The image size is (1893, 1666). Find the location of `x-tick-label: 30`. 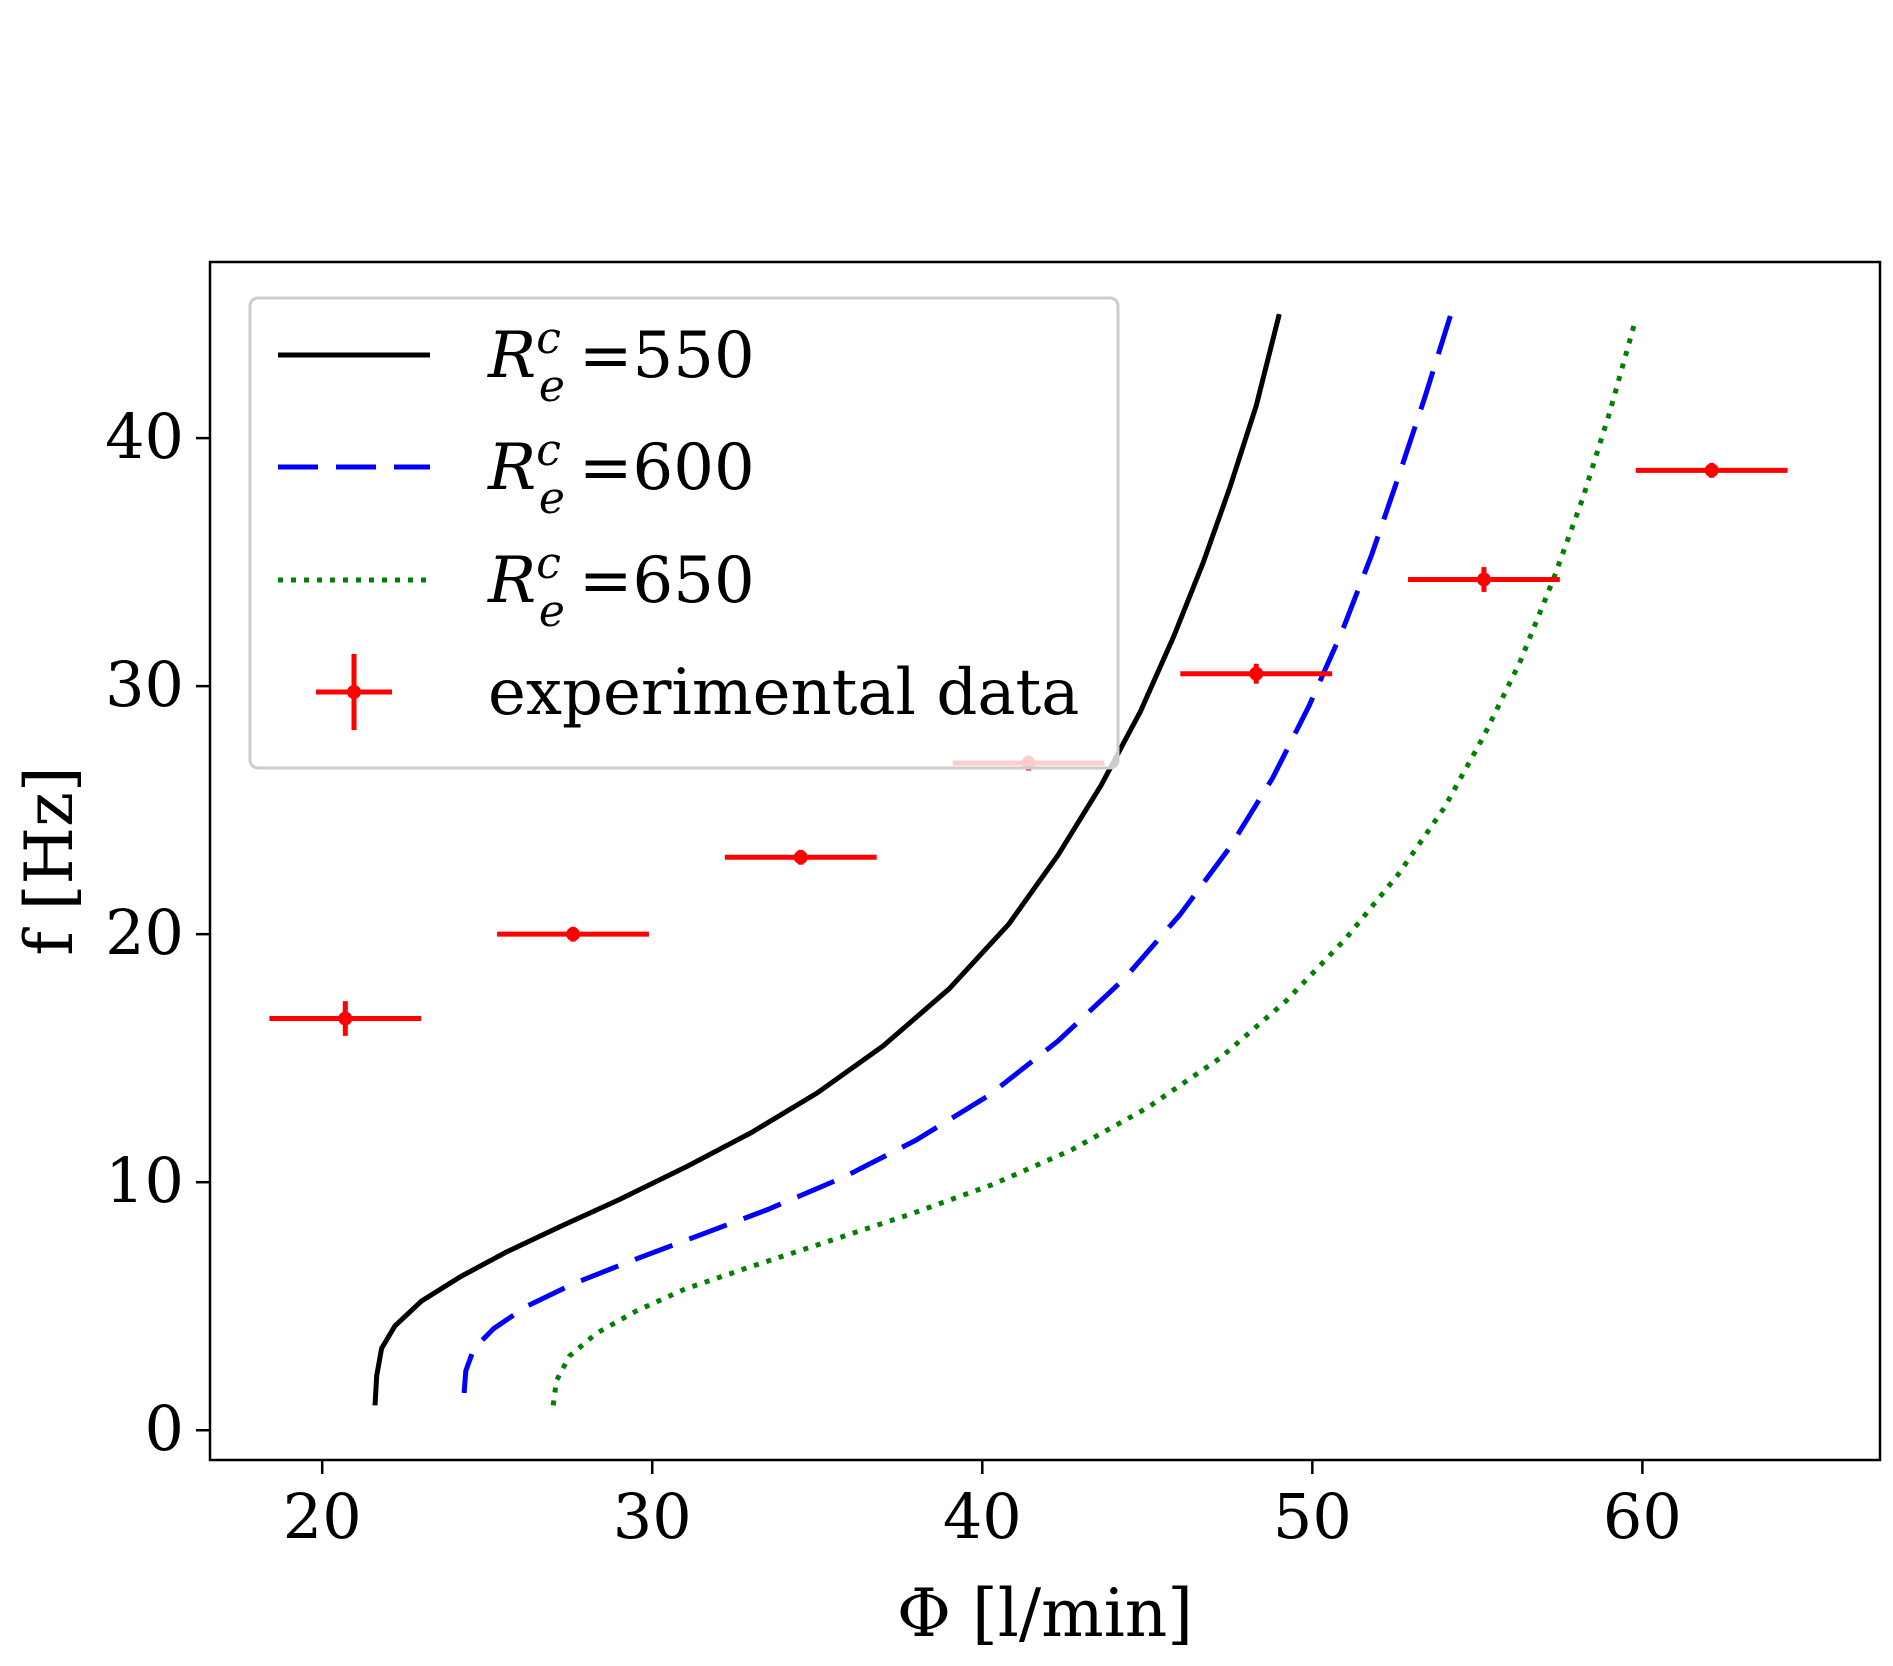

x-tick-label: 30 is located at coordinates (652, 1516).